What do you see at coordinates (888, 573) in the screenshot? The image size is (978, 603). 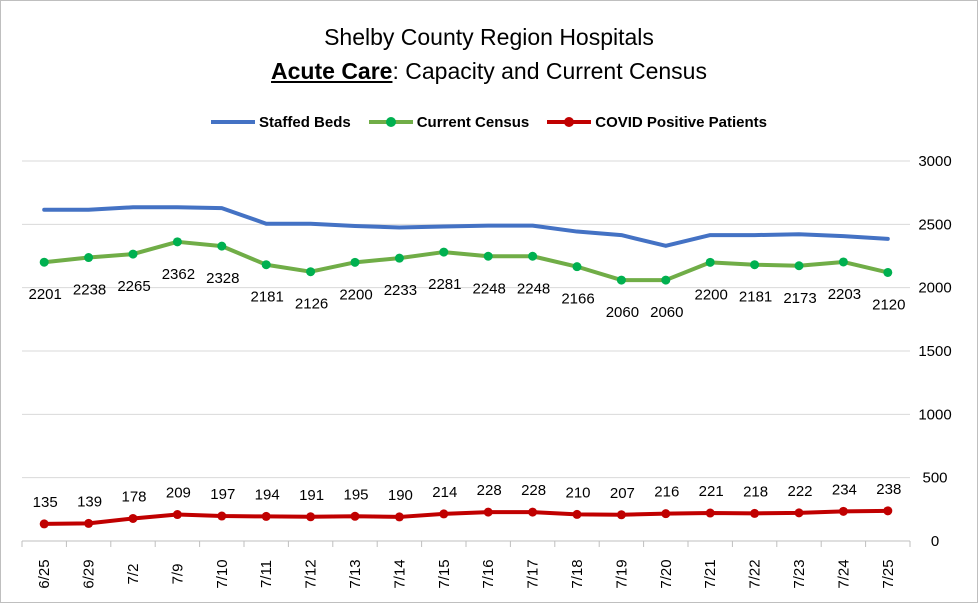 I see `x-tick-label: 7/25` at bounding box center [888, 573].